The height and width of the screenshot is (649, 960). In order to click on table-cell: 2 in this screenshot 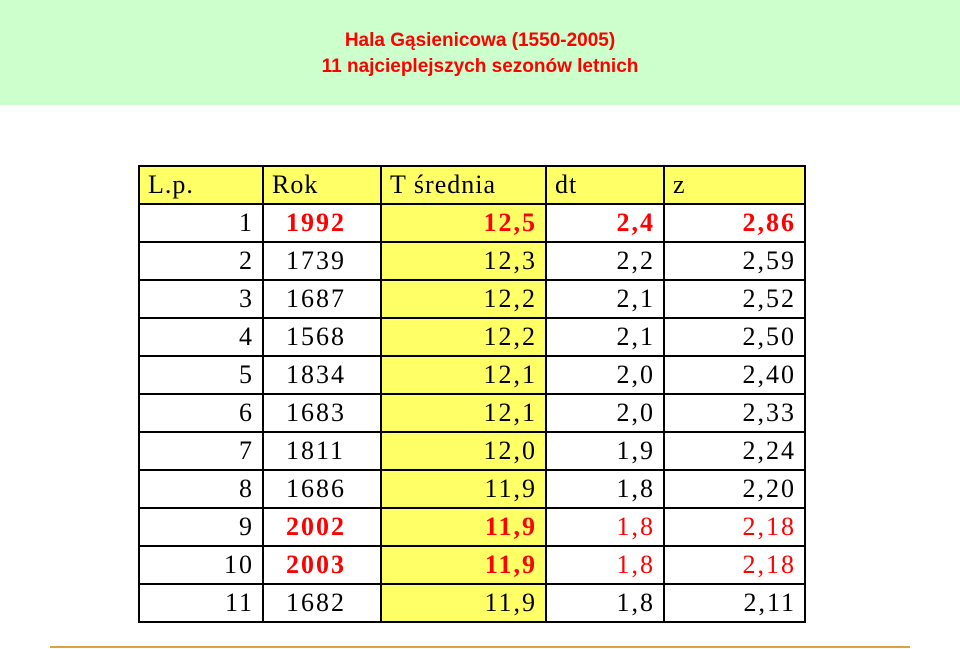, I will do `click(201, 261)`.